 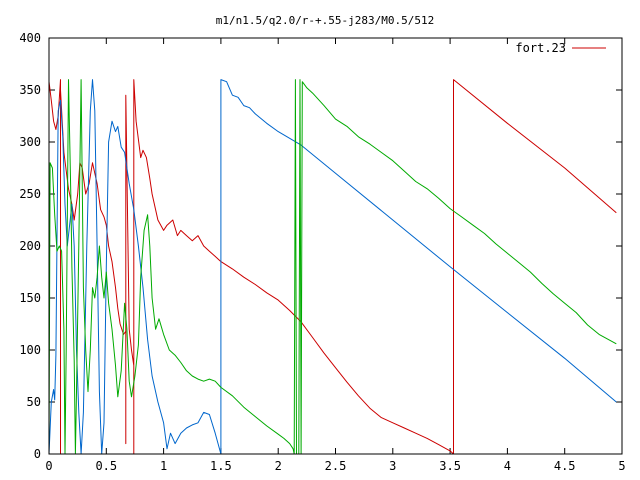 I want to click on chart-title: m1/n1.5/q2.0/r-+.55-j283/M0.5/512, so click(x=325, y=20).